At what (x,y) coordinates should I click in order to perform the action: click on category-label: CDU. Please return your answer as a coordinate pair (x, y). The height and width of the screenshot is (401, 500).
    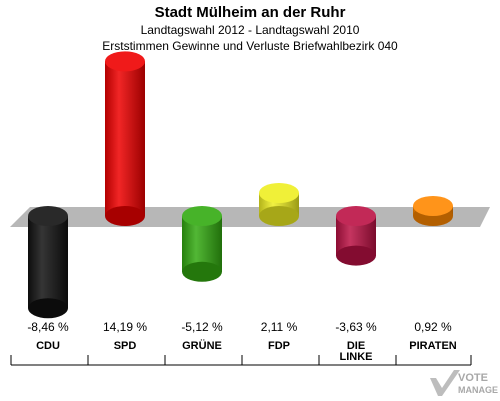
    Looking at the image, I should click on (48, 346).